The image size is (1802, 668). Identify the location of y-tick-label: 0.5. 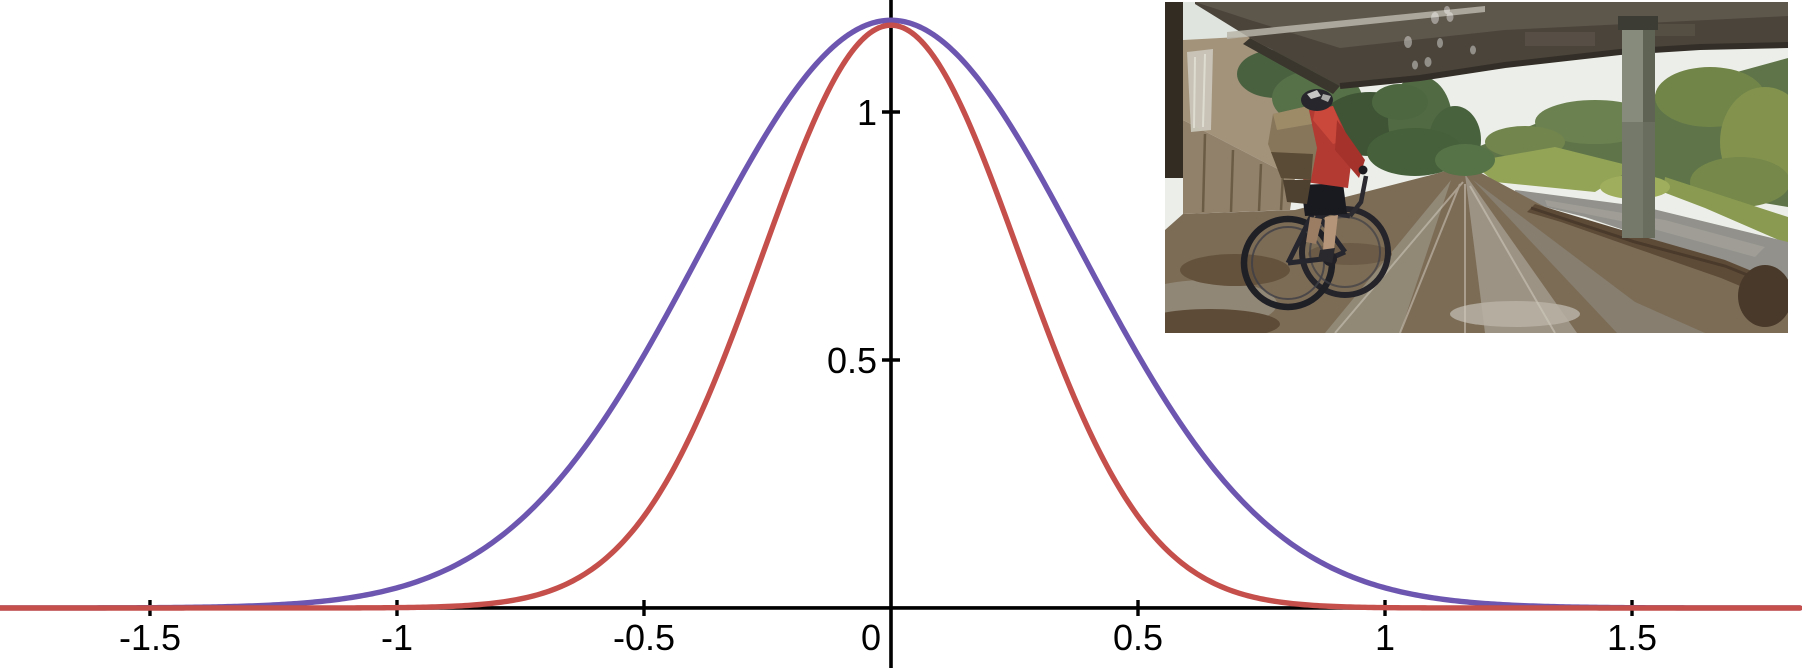
(852, 360).